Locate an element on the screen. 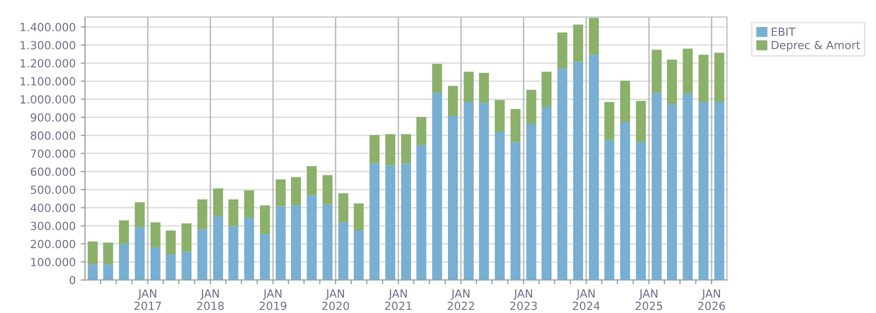  y-tick-label: 1.100.000 is located at coordinates (48, 81).